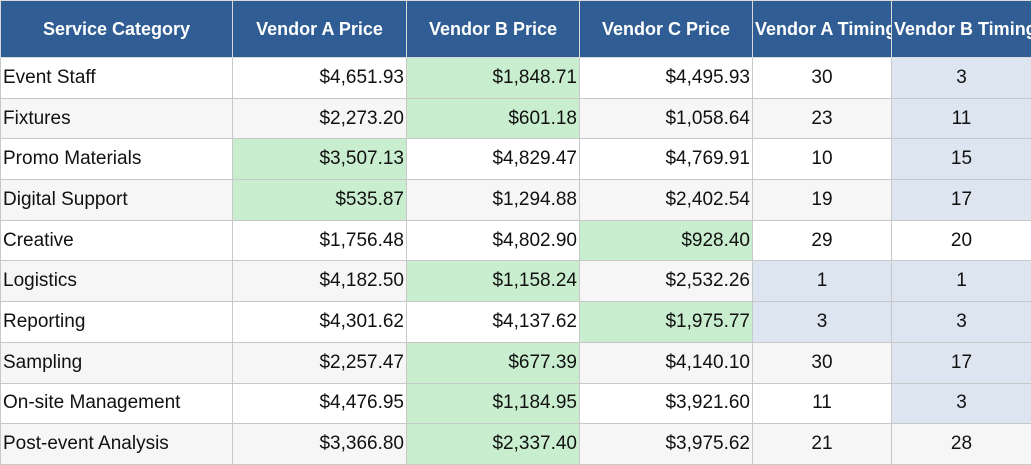 The height and width of the screenshot is (465, 1031). What do you see at coordinates (666, 322) in the screenshot?
I see `value-cell: $1,975.77` at bounding box center [666, 322].